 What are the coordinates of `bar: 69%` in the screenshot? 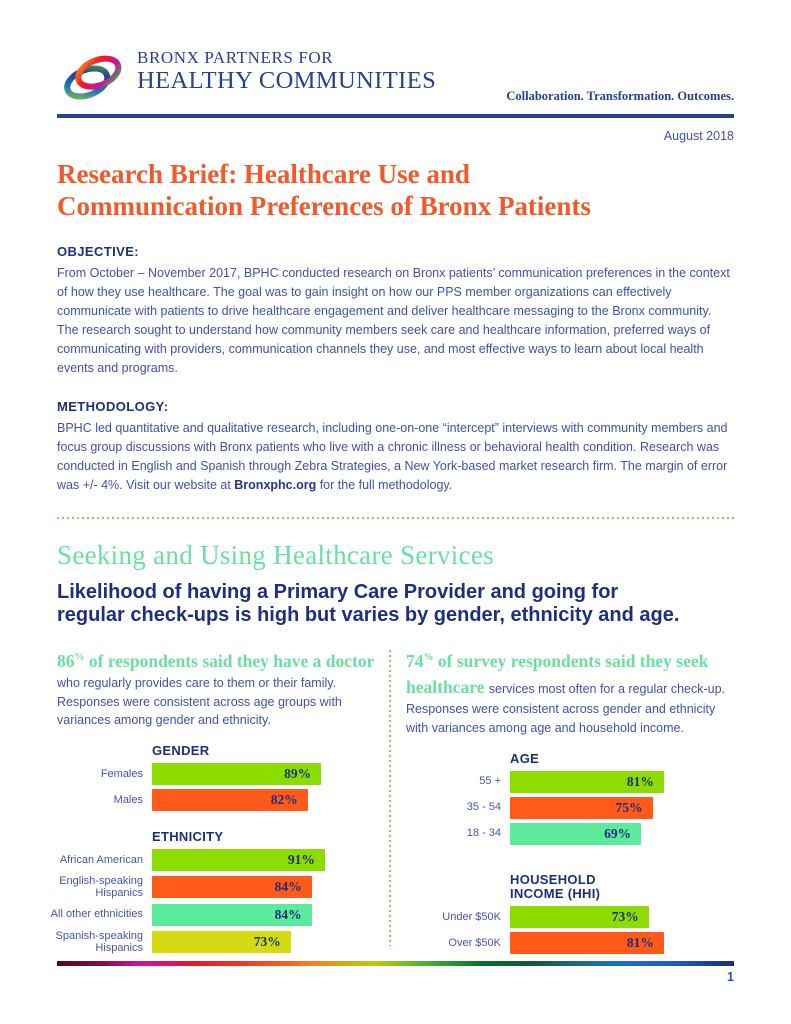 It's located at (576, 833).